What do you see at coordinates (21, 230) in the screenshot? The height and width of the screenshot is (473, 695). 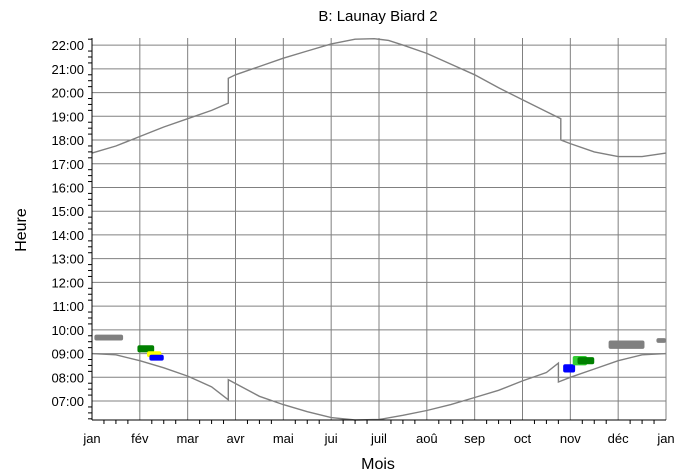 I see `y-axis-label: Heure` at bounding box center [21, 230].